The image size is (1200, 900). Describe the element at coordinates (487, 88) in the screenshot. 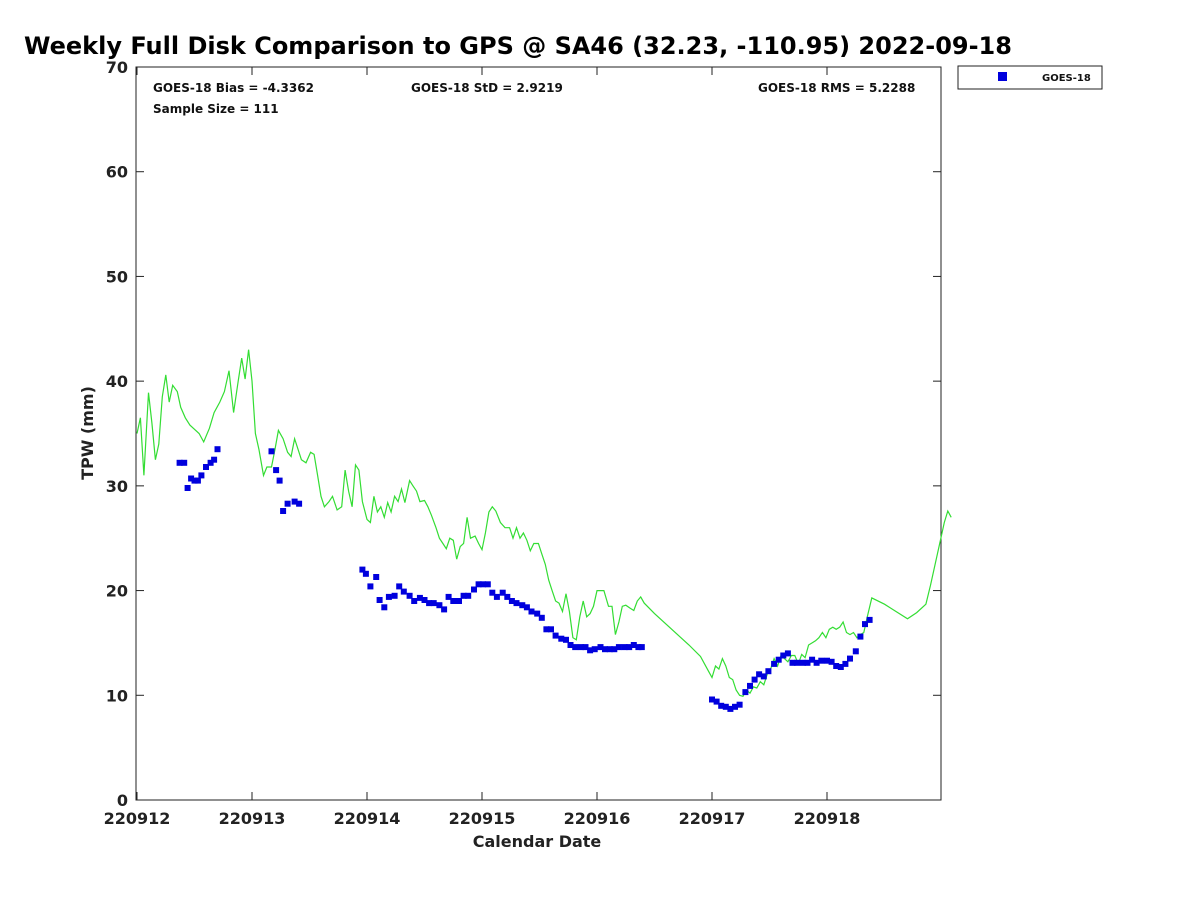

I see `std-stat: GOES-18 StD = 2.9219` at that location.